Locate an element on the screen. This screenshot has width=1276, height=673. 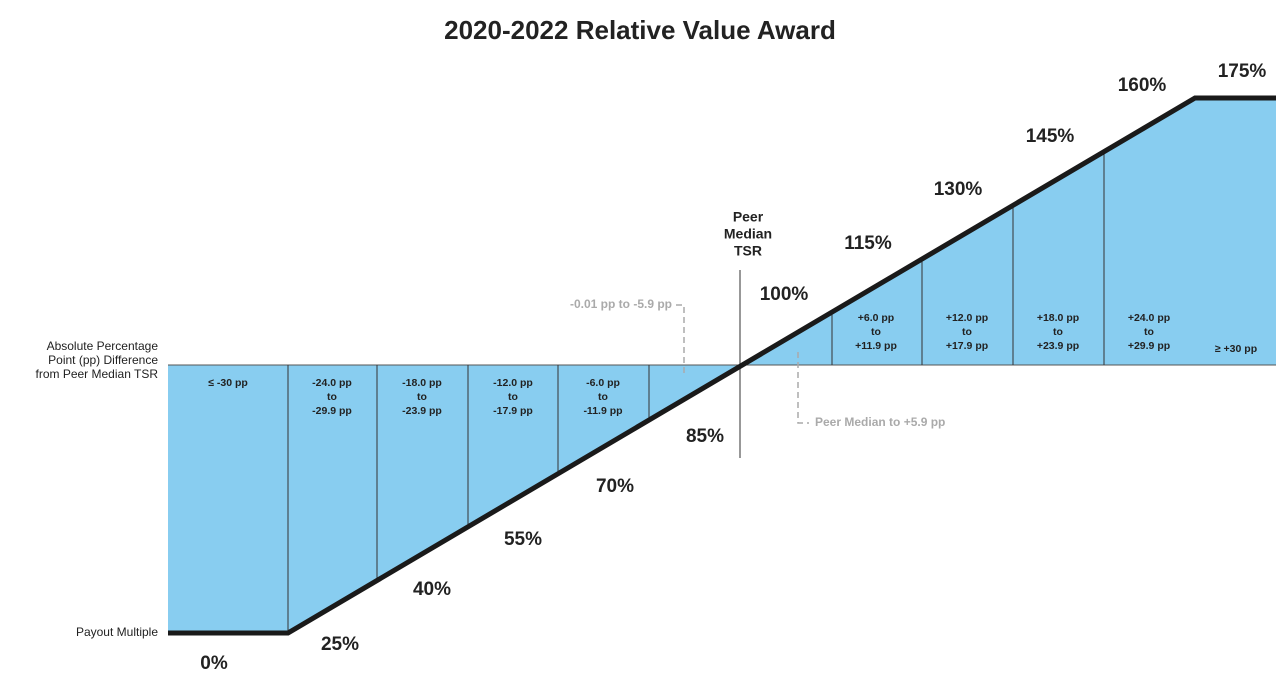
payout-label: 85% is located at coordinates (705, 436).